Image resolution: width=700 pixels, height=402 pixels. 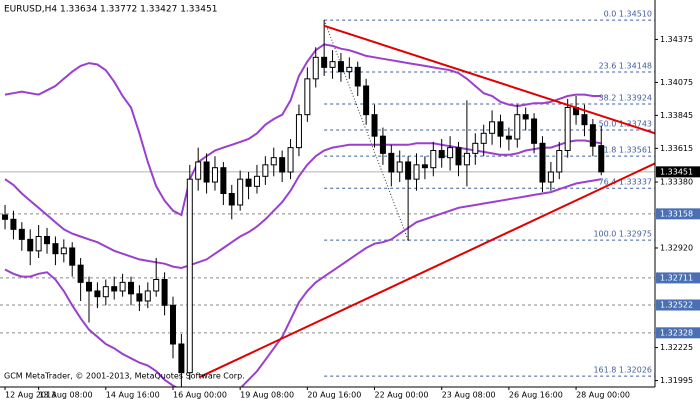 I want to click on x-tick-label: 28 Aug 00:00, so click(x=603, y=395).